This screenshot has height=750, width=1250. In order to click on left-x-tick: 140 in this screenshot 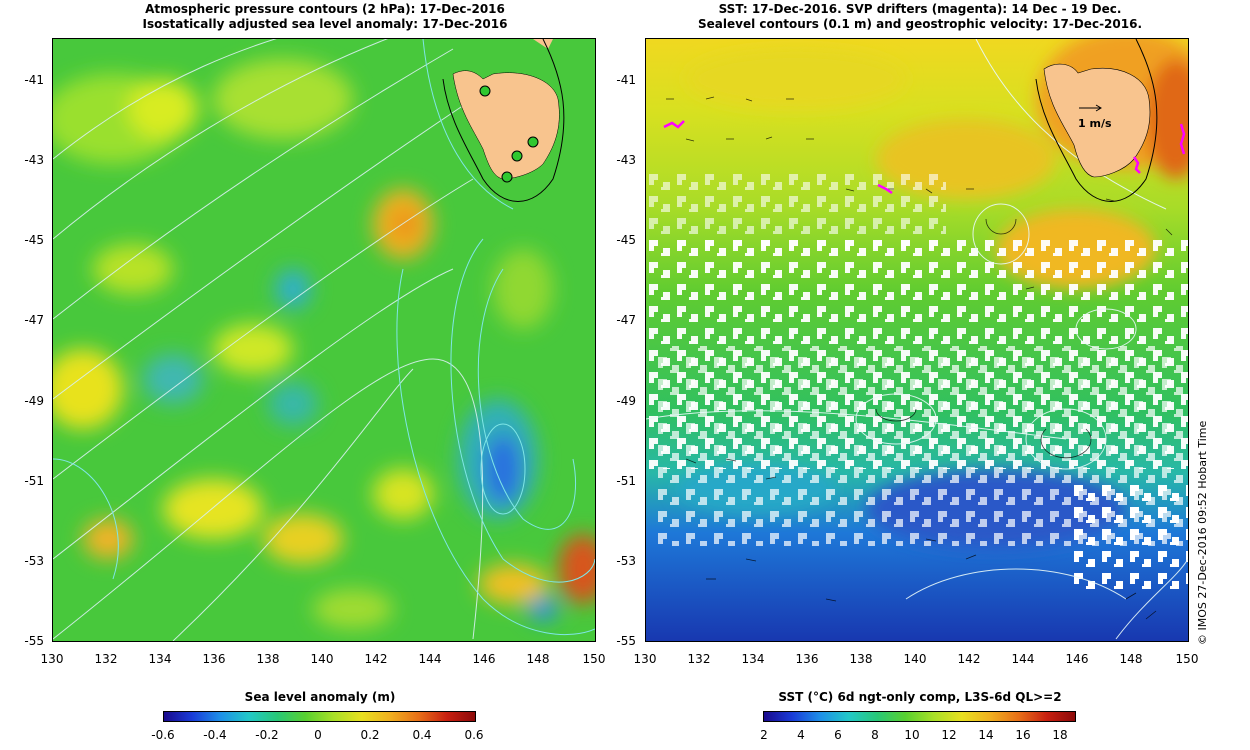, I will do `click(322, 659)`.